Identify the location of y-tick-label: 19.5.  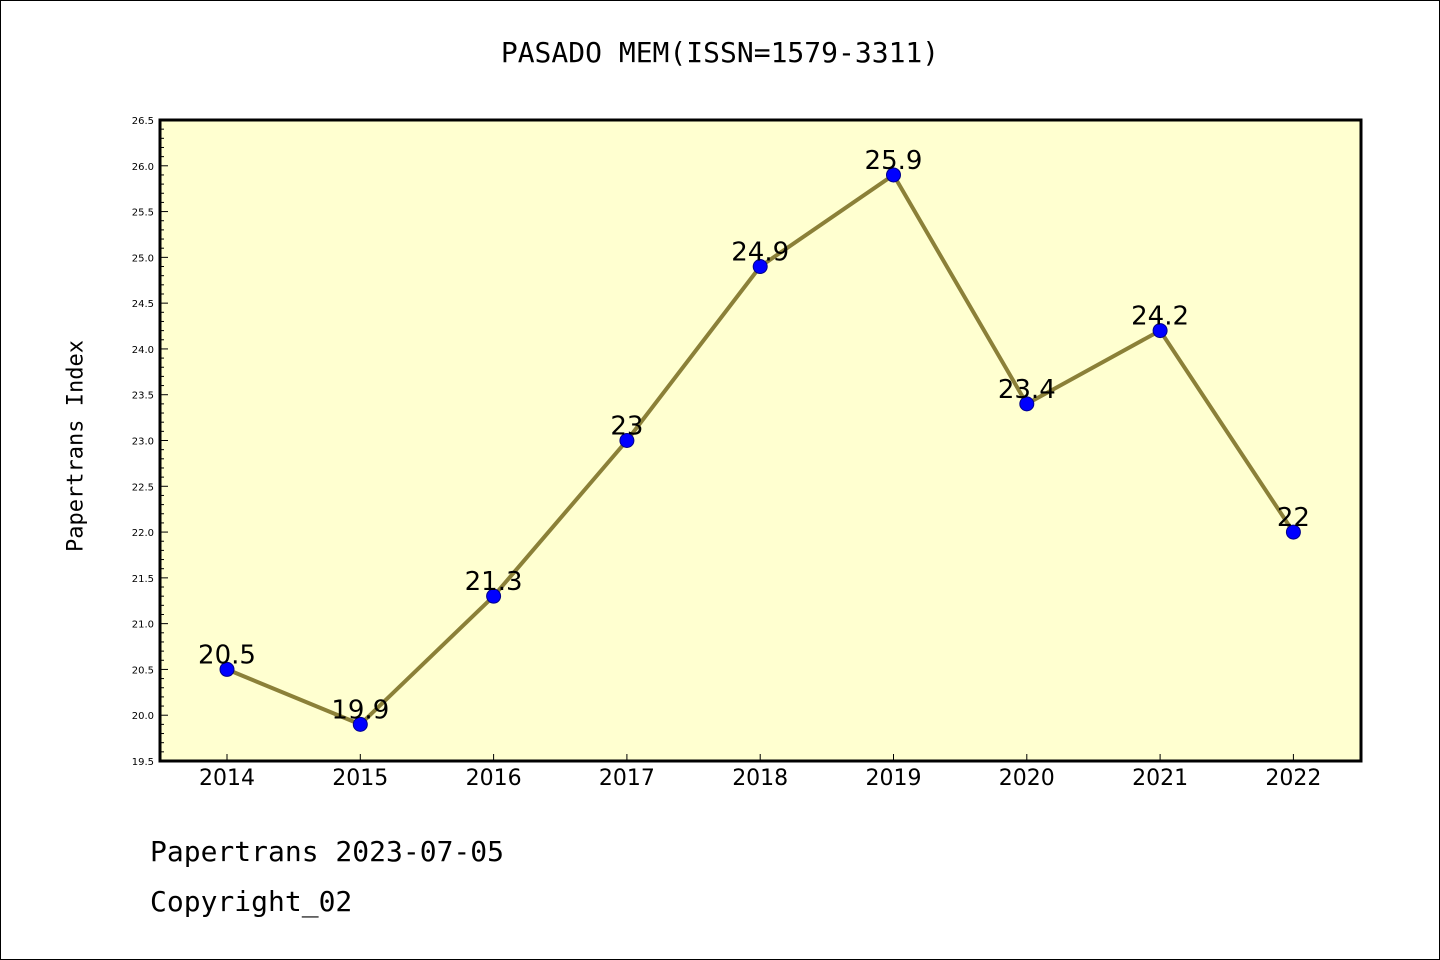
(143, 762).